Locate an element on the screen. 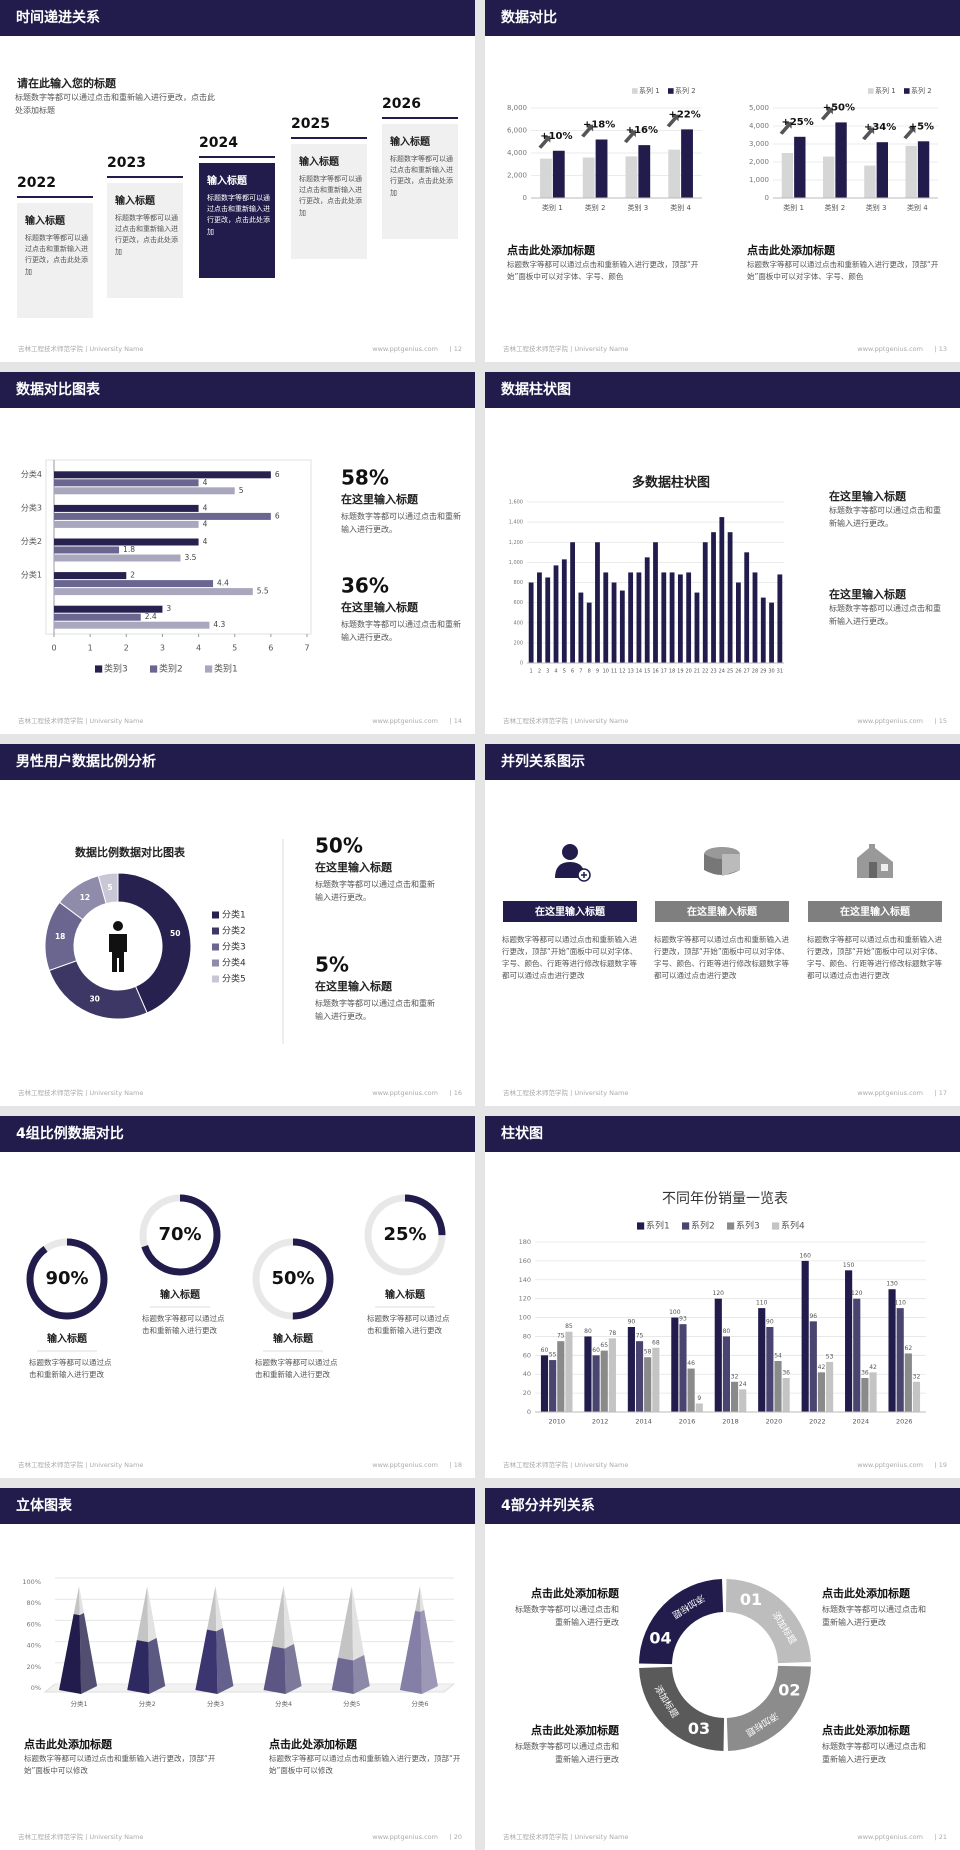 Image resolution: width=960 pixels, height=1850 pixels. ring-label: 90% is located at coordinates (66, 1278).